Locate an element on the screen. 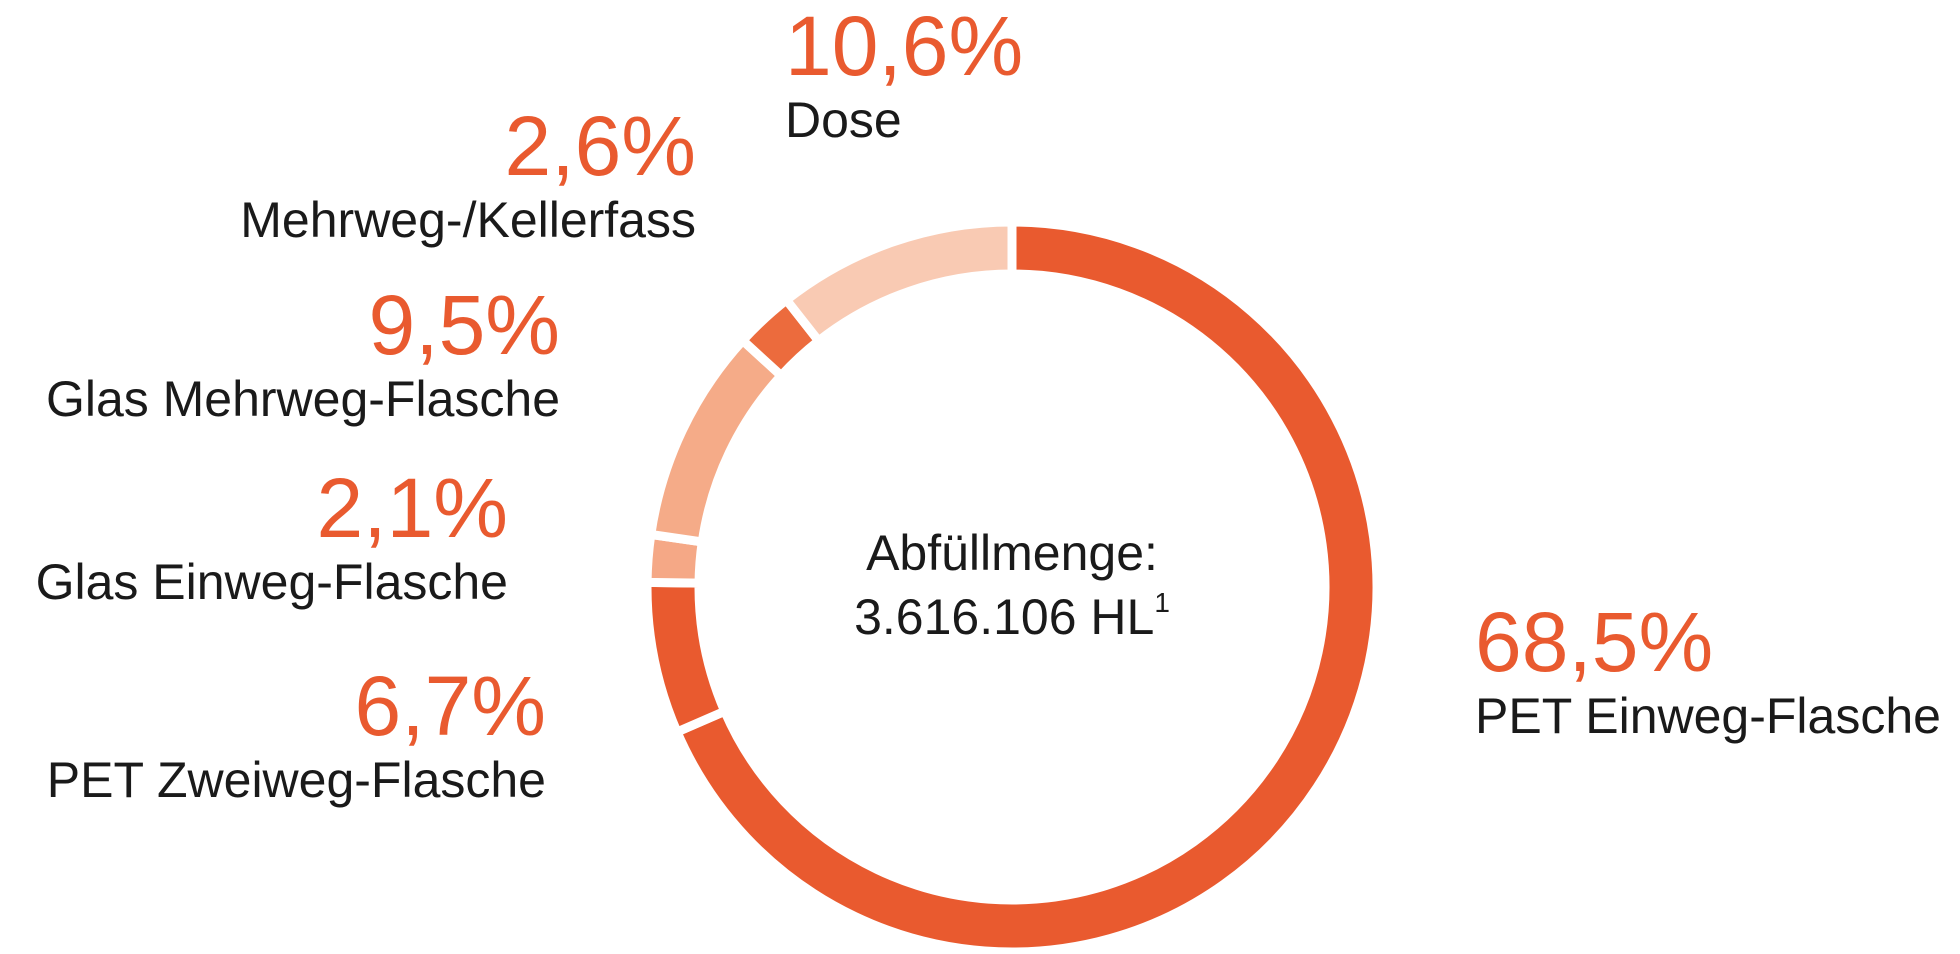 The width and height of the screenshot is (1960, 954). center-value: 3.616.106 HL1 is located at coordinates (1012, 616).